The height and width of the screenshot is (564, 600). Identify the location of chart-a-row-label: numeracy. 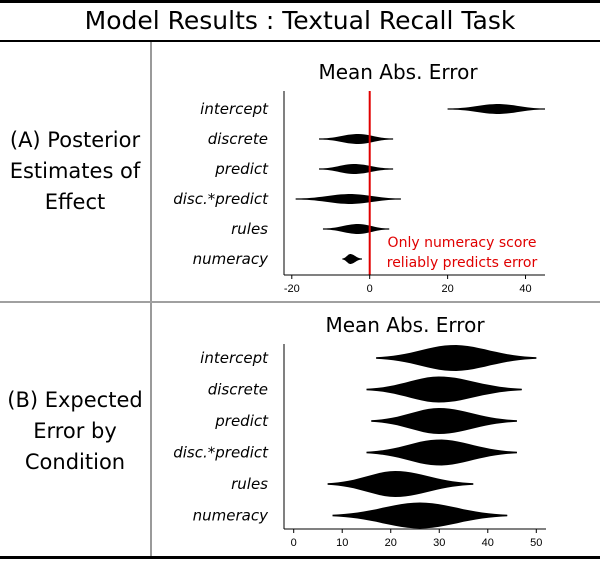
(231, 259).